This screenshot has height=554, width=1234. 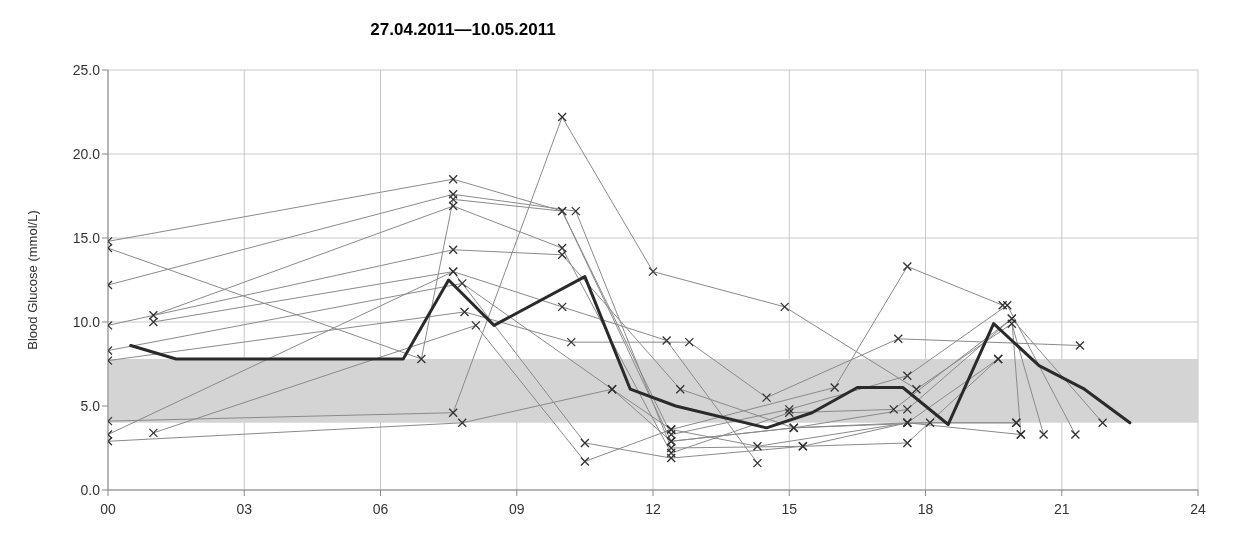 I want to click on x-tick-label: 18, so click(x=925, y=508).